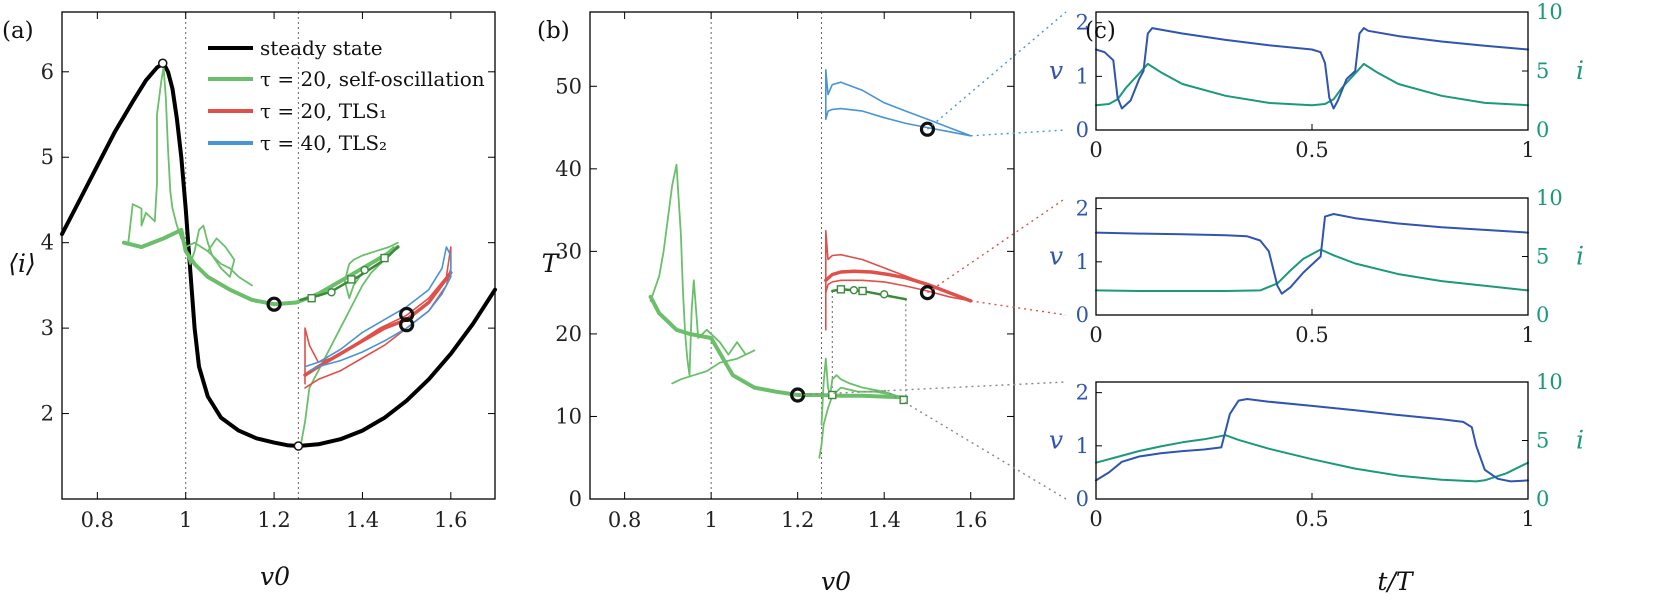 Image resolution: width=1661 pixels, height=605 pixels. I want to click on panel-c-0-i-series, so click(1312, 84).